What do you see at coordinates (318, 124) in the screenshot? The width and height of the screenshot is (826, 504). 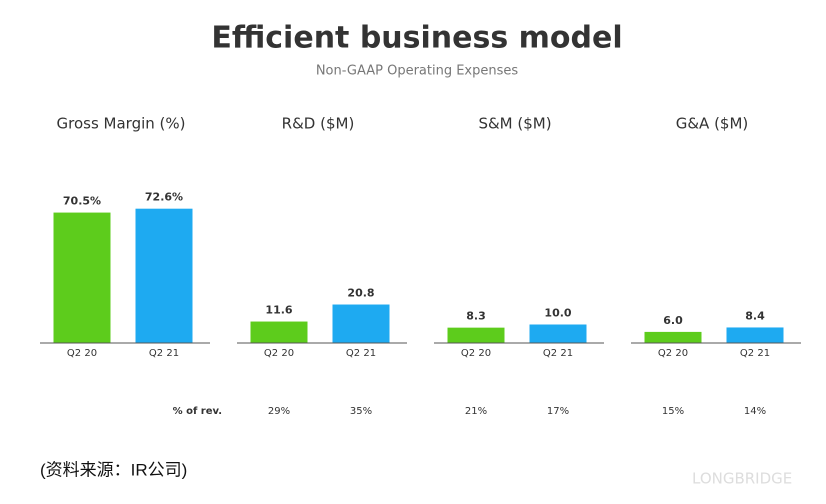 I see `chart-title: R&D ($M)` at bounding box center [318, 124].